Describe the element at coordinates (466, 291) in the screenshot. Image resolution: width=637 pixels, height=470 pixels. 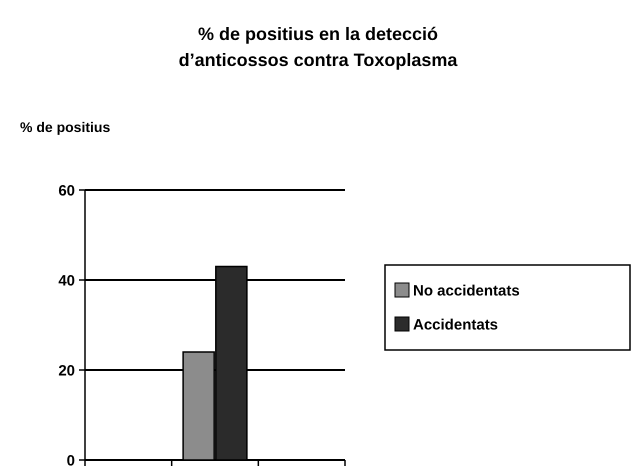
I see `legend-label: No accidentats` at that location.